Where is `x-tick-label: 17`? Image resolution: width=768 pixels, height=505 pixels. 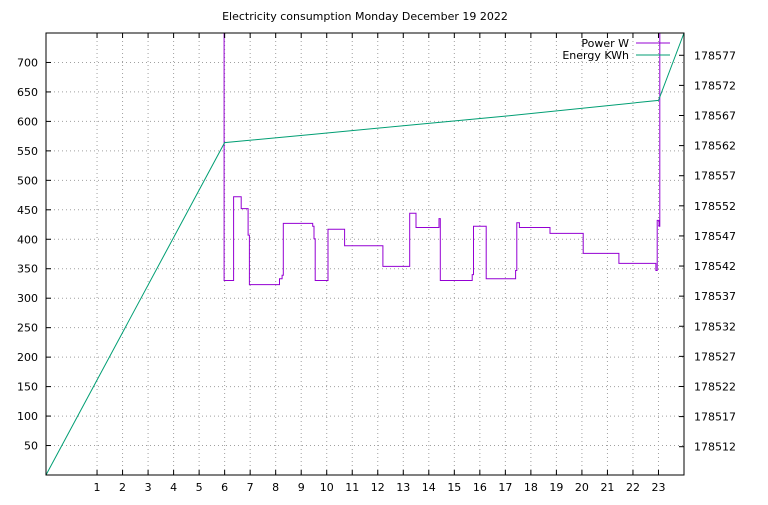
x-tick-label: 17 is located at coordinates (505, 487).